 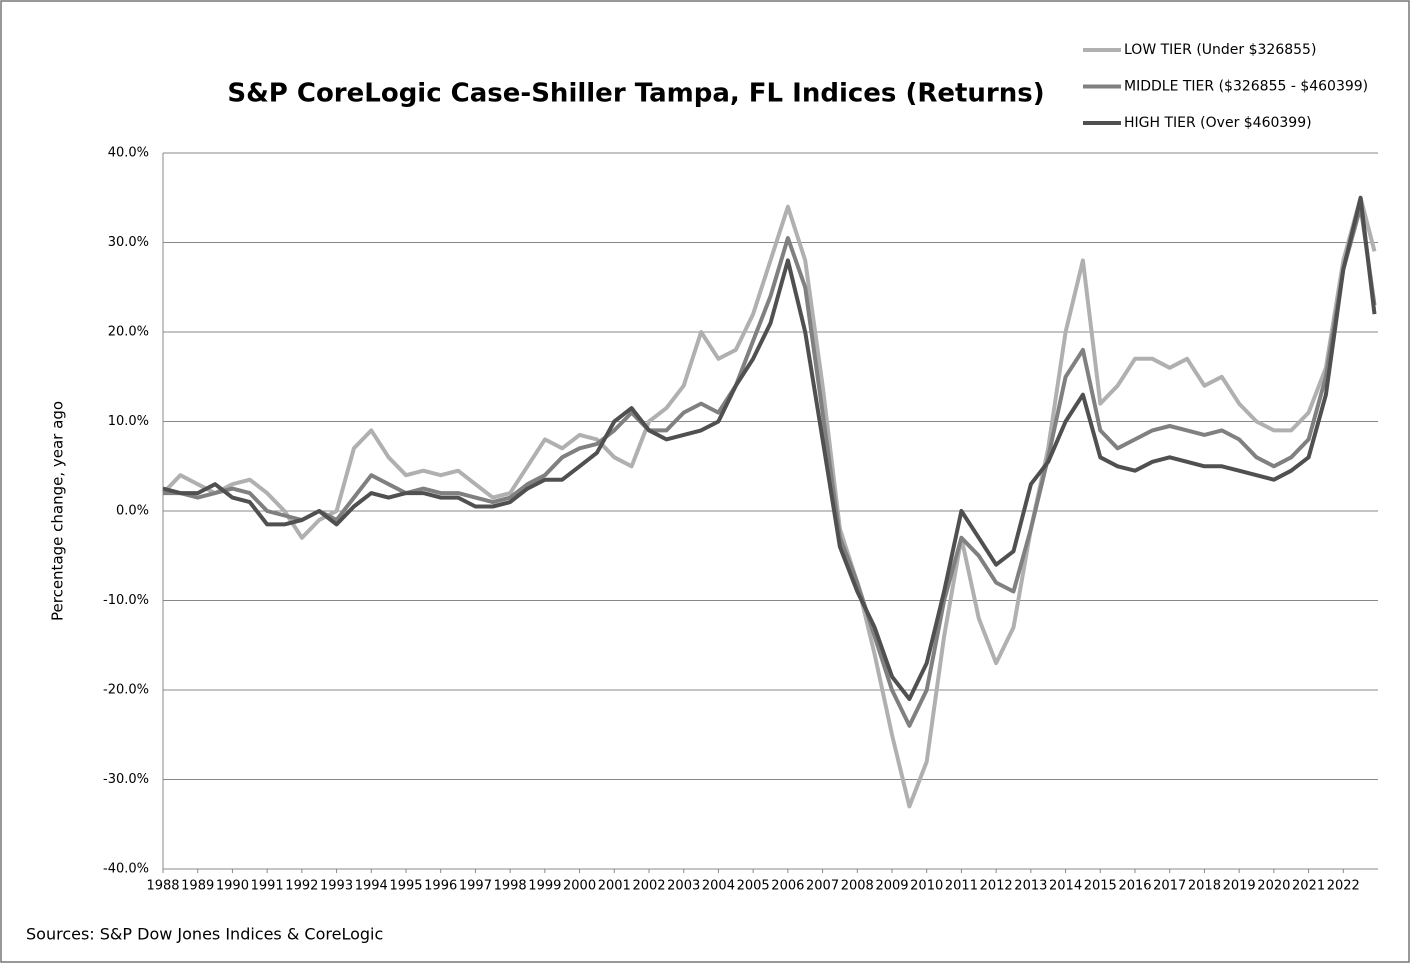 What do you see at coordinates (128, 242) in the screenshot?
I see `y-tick-label: 30.0%` at bounding box center [128, 242].